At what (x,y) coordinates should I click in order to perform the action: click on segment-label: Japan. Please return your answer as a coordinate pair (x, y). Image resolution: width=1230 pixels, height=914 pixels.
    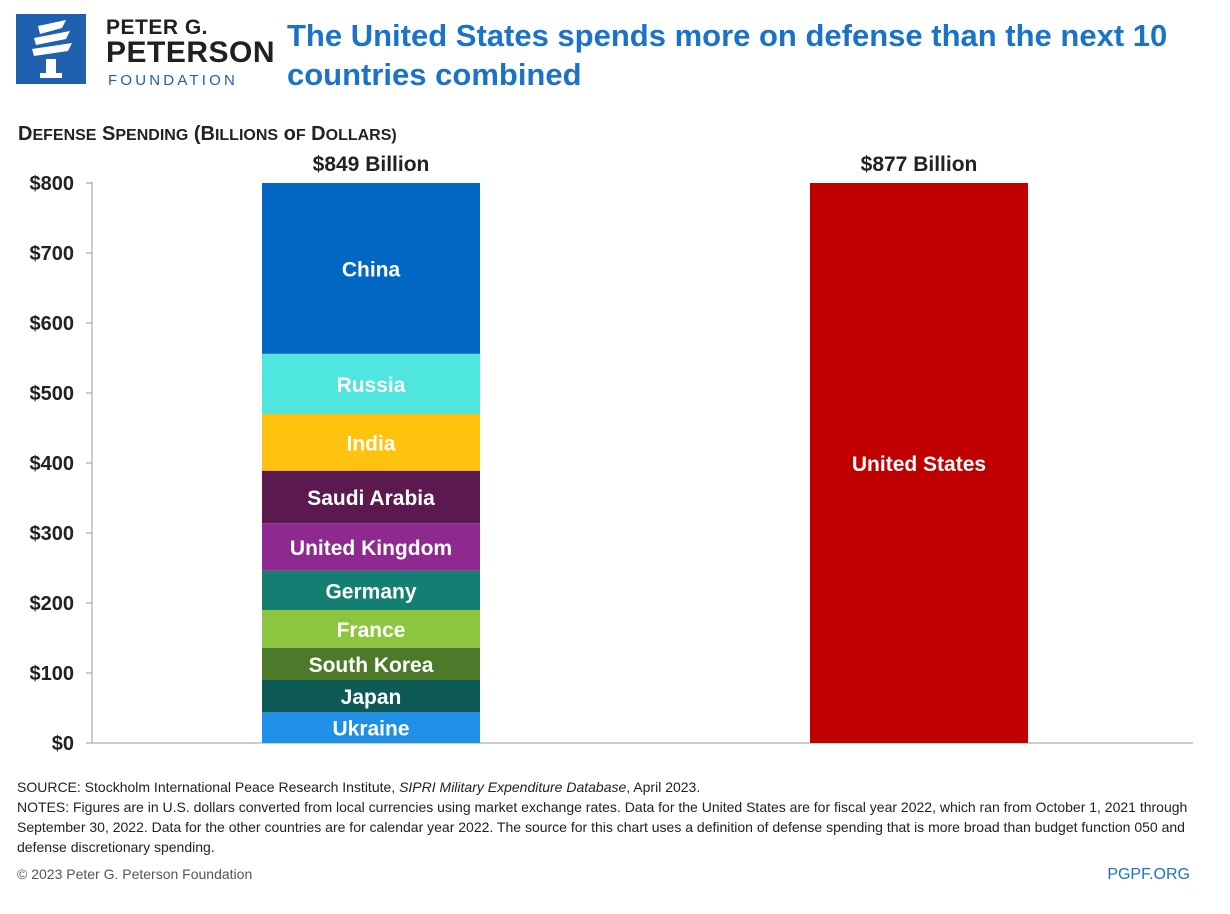
    Looking at the image, I should click on (371, 697).